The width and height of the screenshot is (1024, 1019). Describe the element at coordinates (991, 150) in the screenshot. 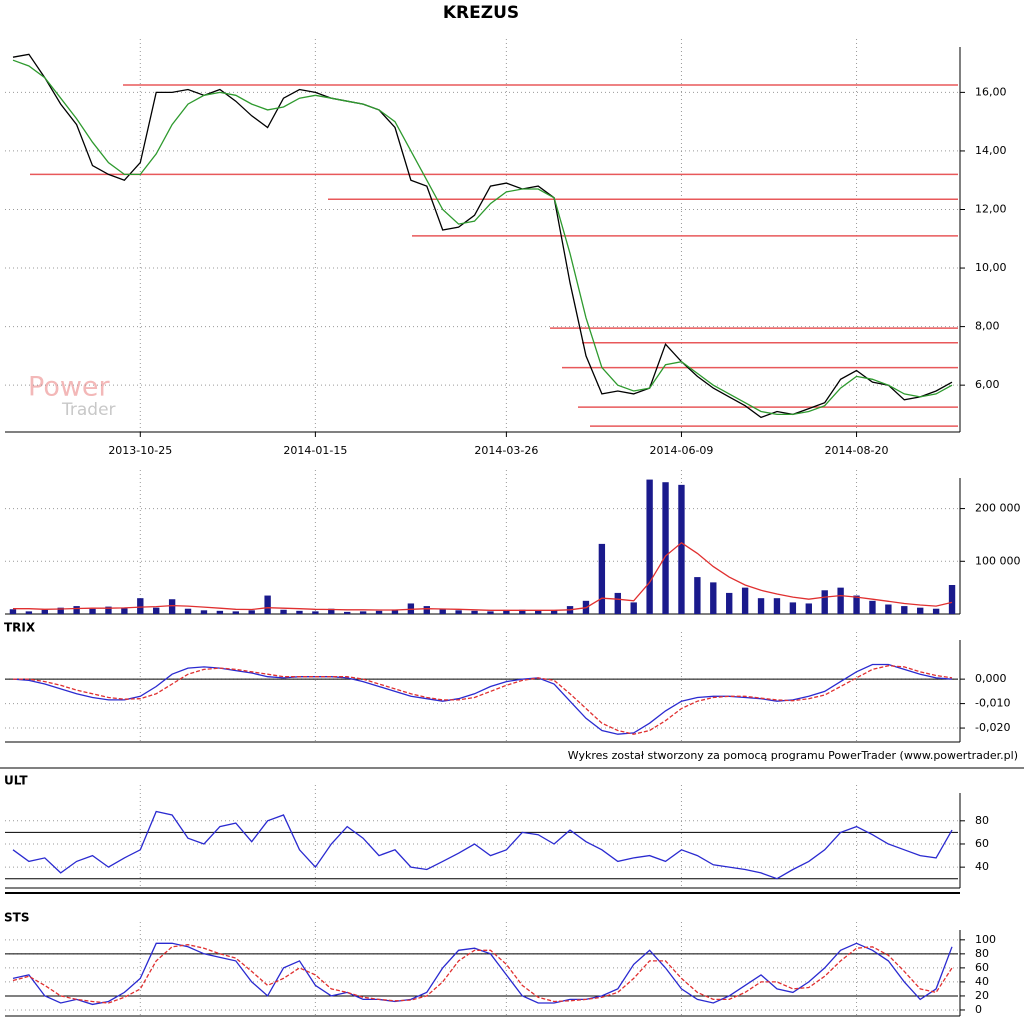

I see `y-tick-label: 14,00` at that location.